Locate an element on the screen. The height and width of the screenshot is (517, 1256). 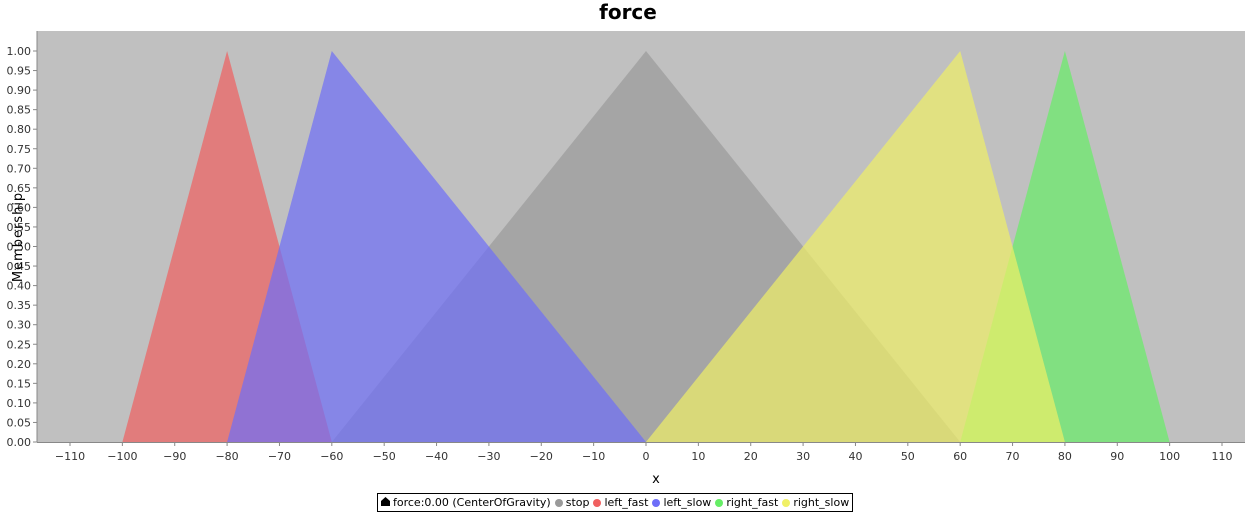
y-tick-label: 0.70 is located at coordinates (19, 168).